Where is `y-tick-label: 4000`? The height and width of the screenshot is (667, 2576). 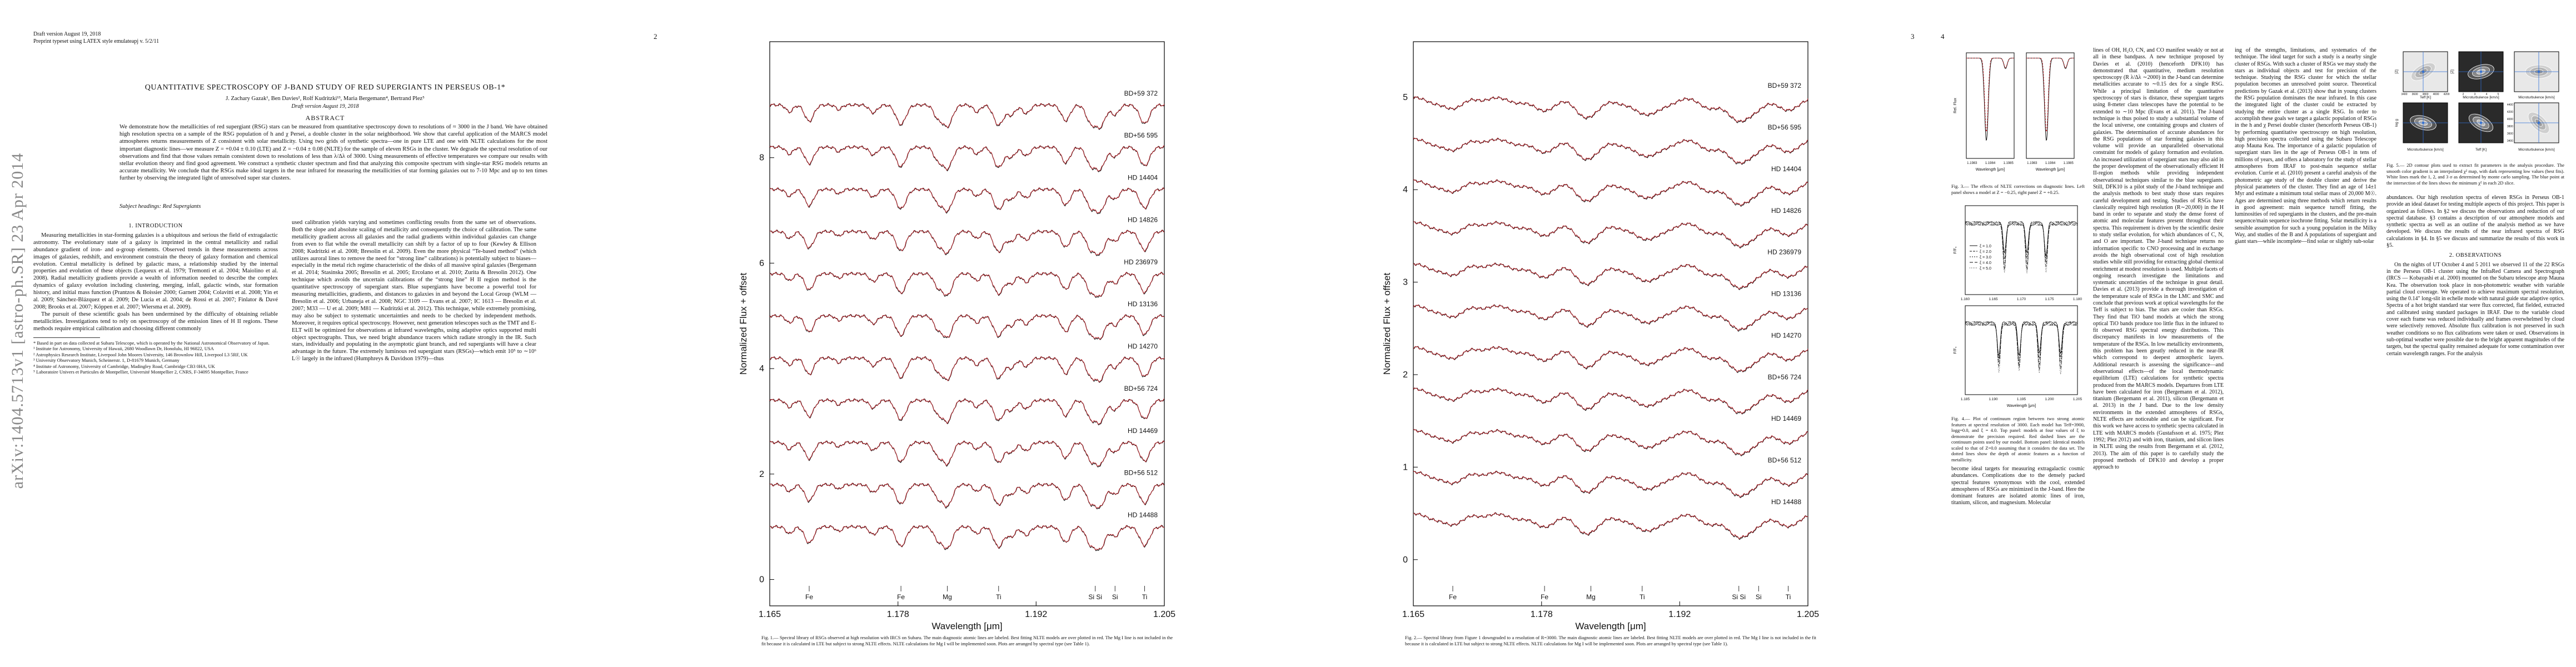
y-tick-label: 4000 is located at coordinates (2510, 119).